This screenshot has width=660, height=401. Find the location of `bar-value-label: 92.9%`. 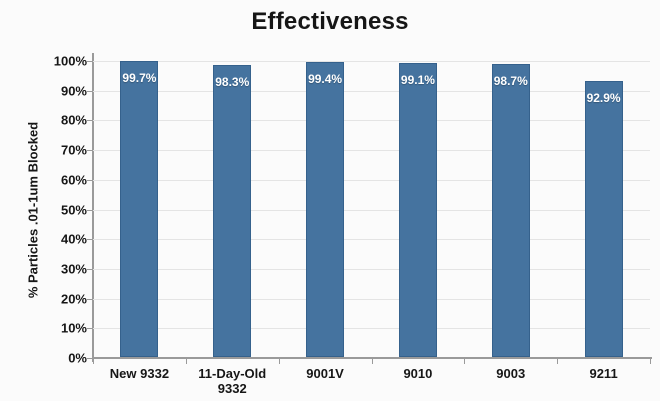

bar-value-label: 92.9% is located at coordinates (603, 98).